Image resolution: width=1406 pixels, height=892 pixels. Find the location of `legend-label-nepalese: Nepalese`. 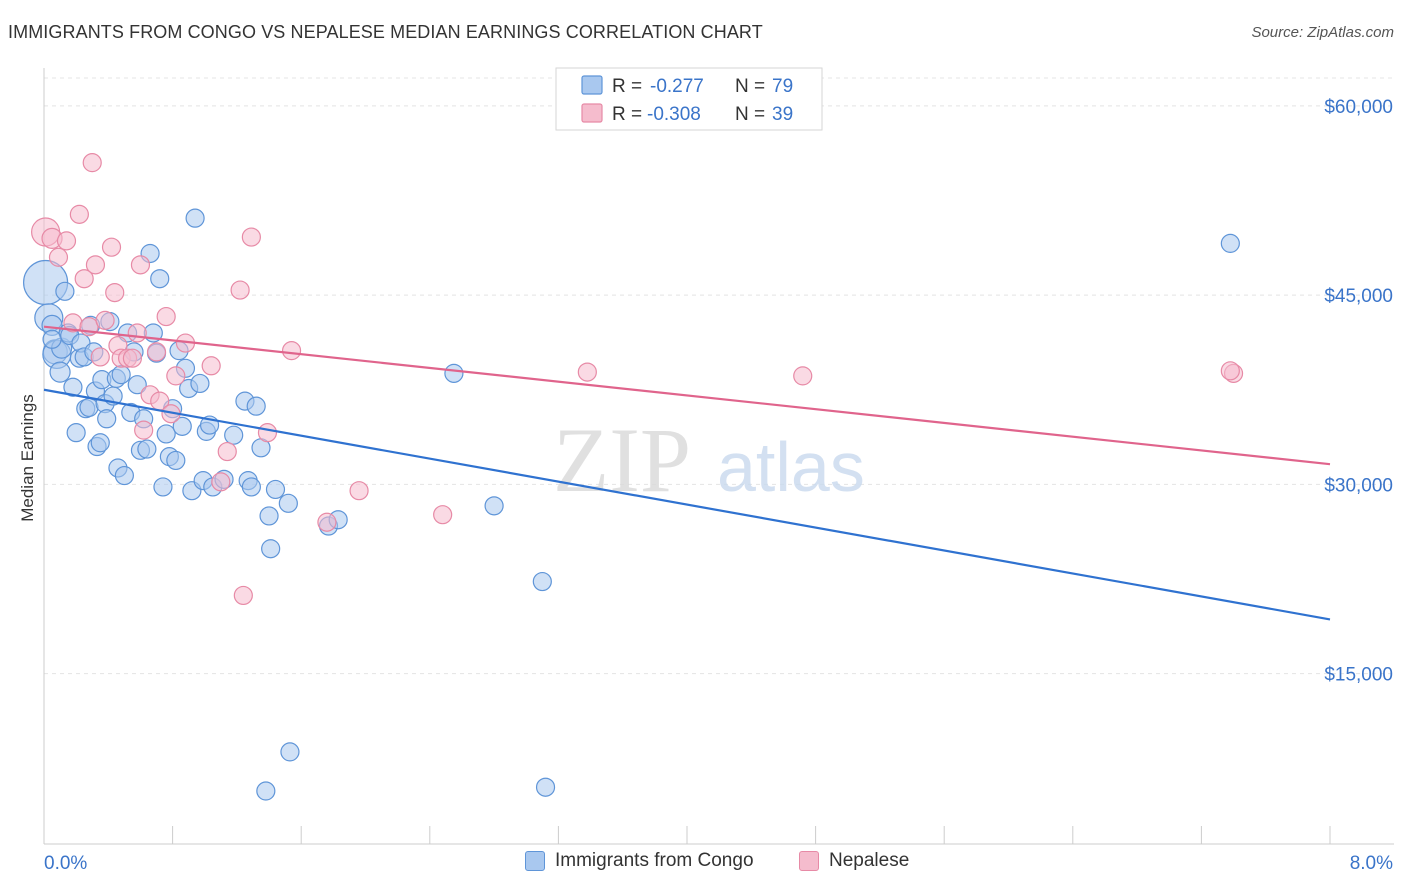

legend-label-nepalese: Nepalese is located at coordinates (869, 860).